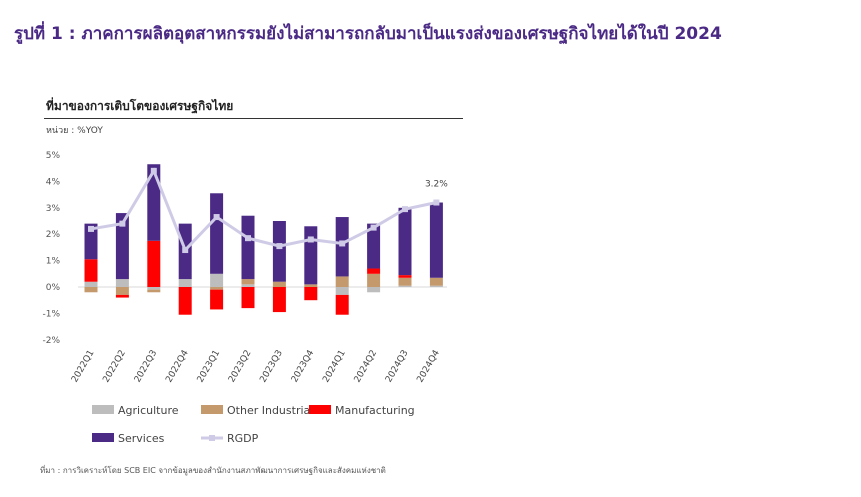 The image size is (861, 497). Describe the element at coordinates (141, 438) in the screenshot. I see `legend-label: Services` at that location.